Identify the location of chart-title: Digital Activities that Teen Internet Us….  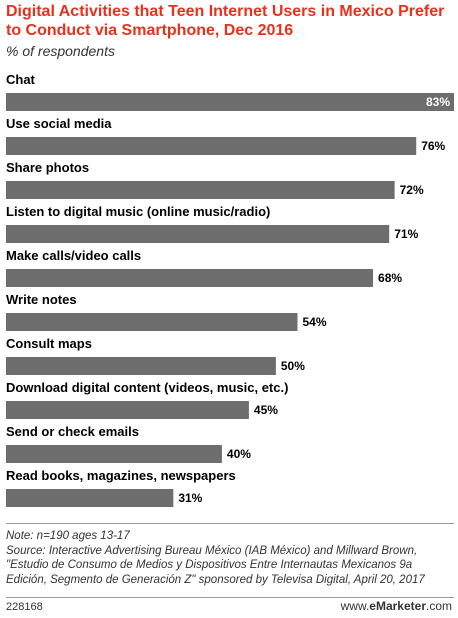
(225, 21).